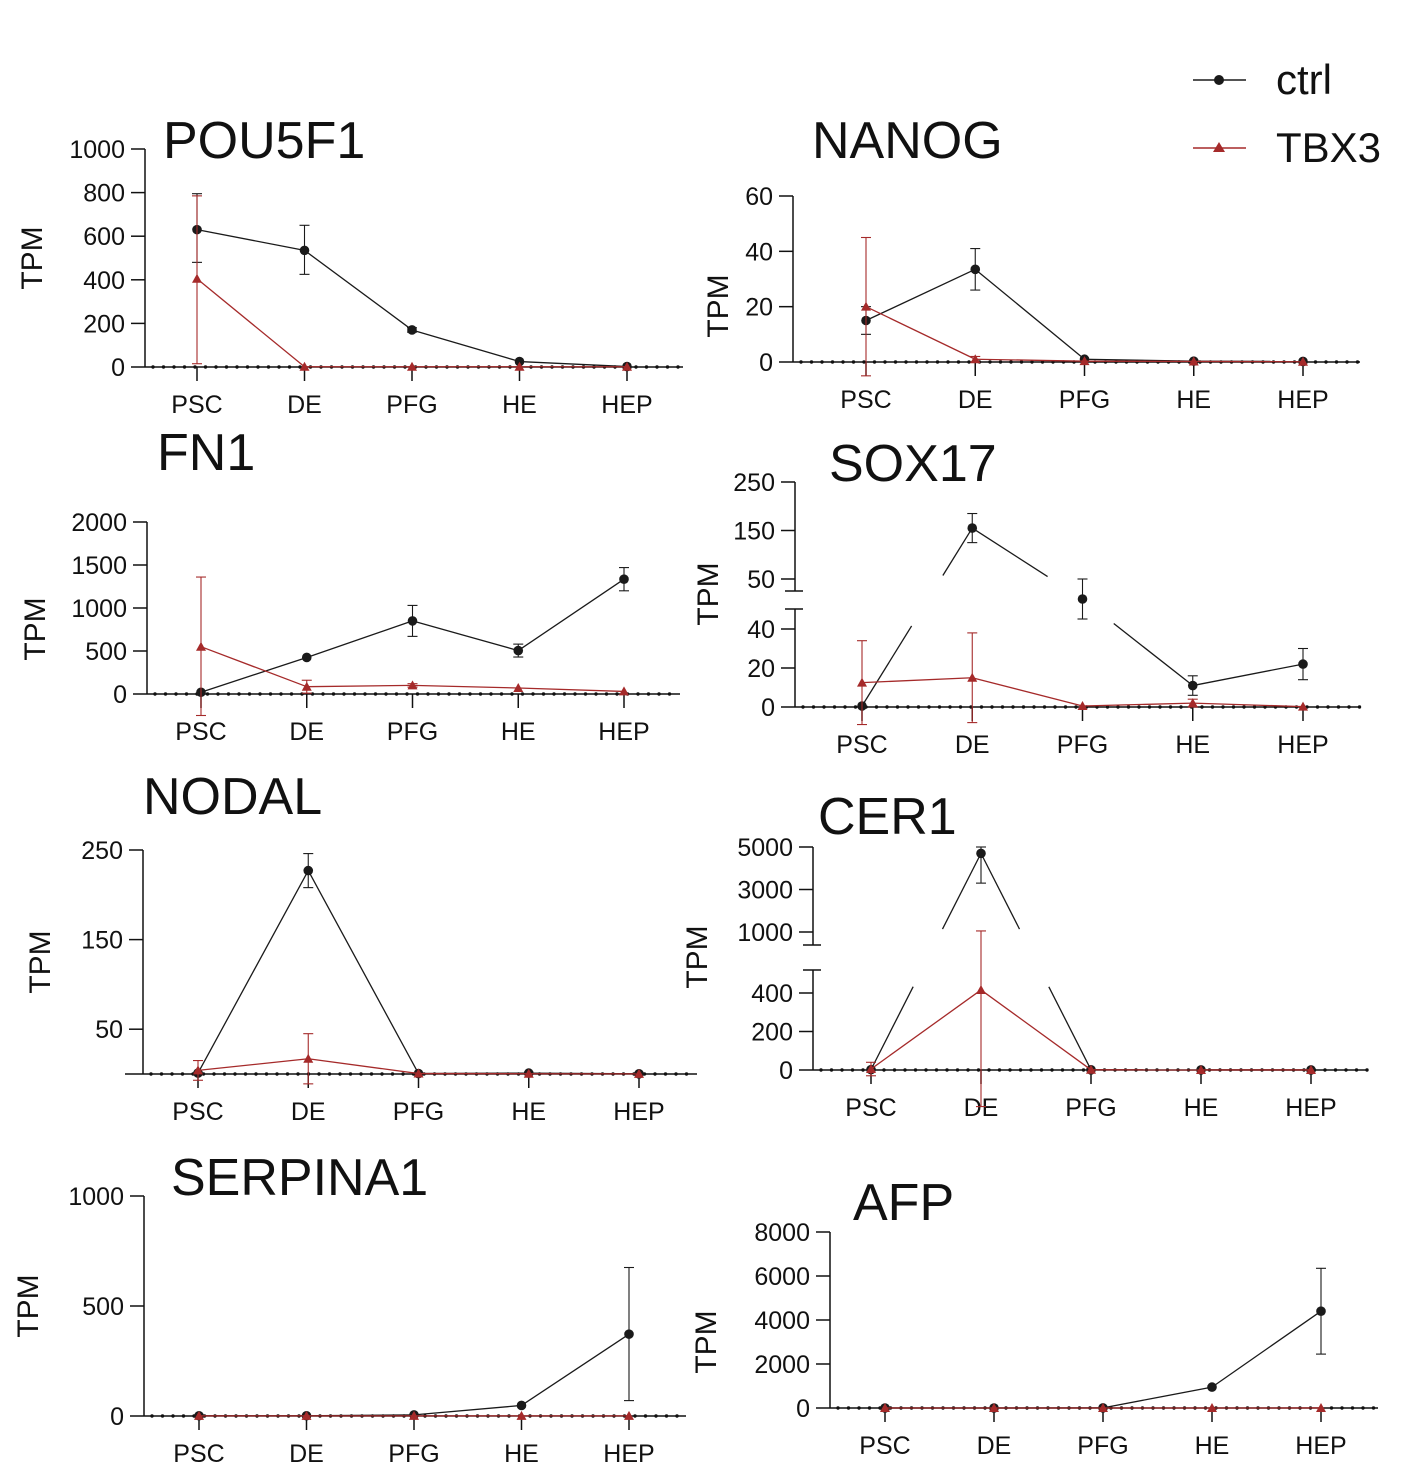 The width and height of the screenshot is (1408, 1464). Describe the element at coordinates (1031, 263) in the screenshot. I see `panel-nanog: NANOG TPM 0 20 40 60 PSC DE PFG HE HEP` at that location.